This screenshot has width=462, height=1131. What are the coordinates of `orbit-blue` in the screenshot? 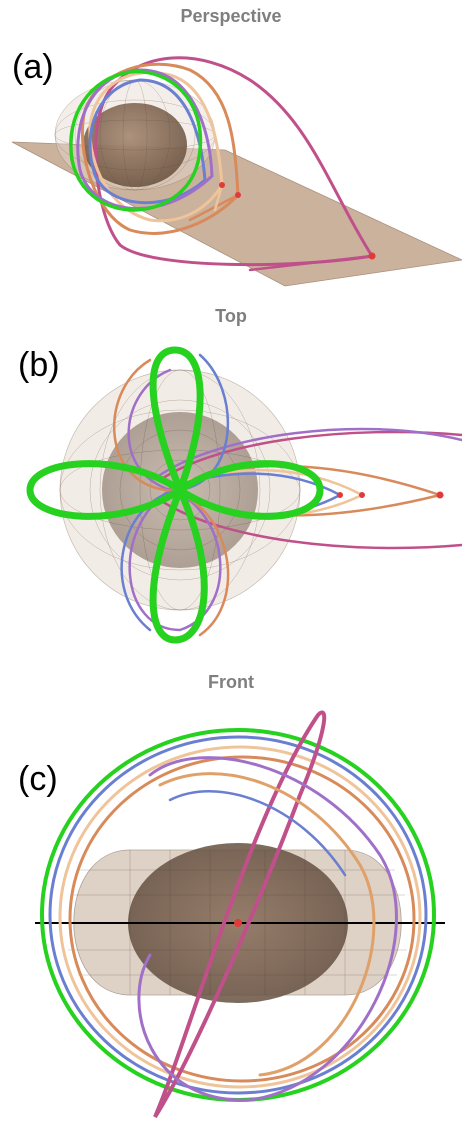 It's located at (147, 141).